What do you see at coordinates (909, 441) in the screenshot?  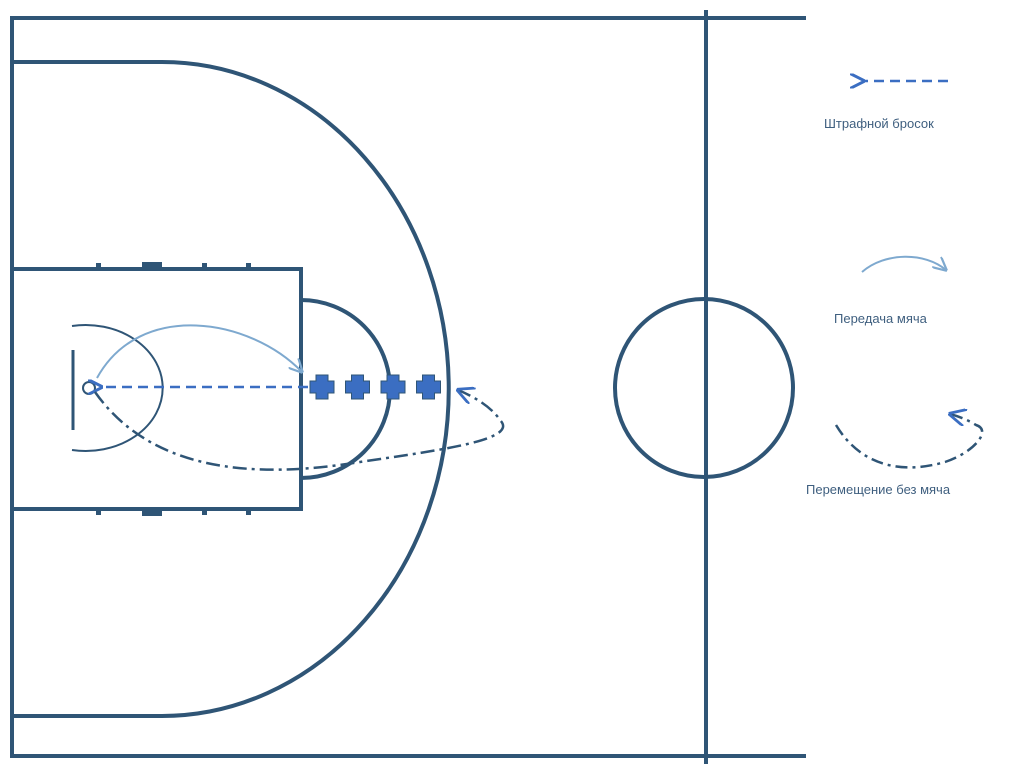 I see `legend-move-icon` at bounding box center [909, 441].